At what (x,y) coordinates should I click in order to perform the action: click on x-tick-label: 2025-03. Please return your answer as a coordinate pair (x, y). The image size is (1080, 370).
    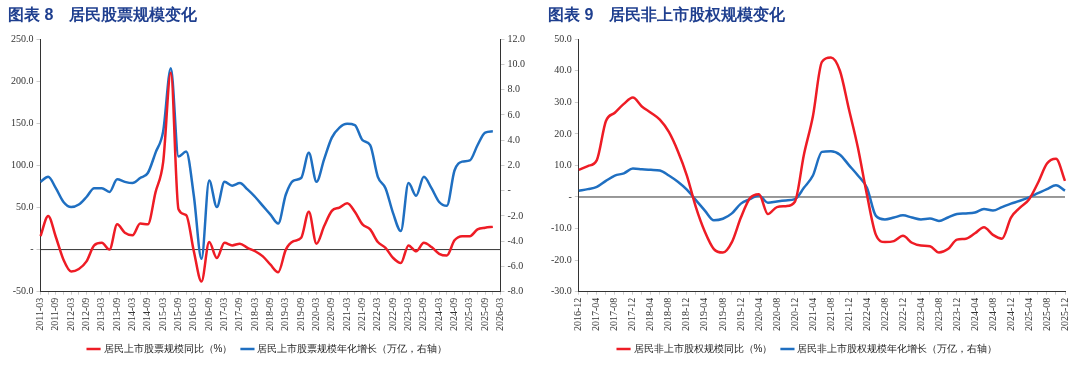
    Looking at the image, I should click on (469, 314).